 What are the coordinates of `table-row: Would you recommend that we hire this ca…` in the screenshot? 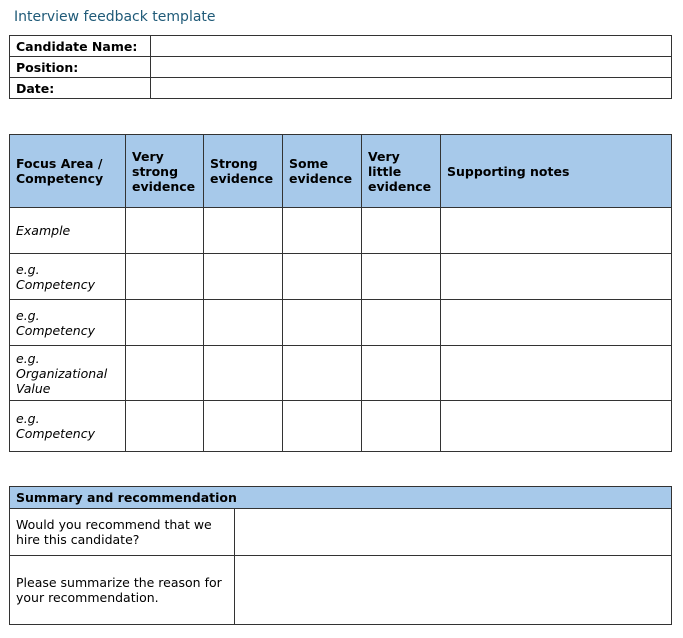 It's located at (340, 532).